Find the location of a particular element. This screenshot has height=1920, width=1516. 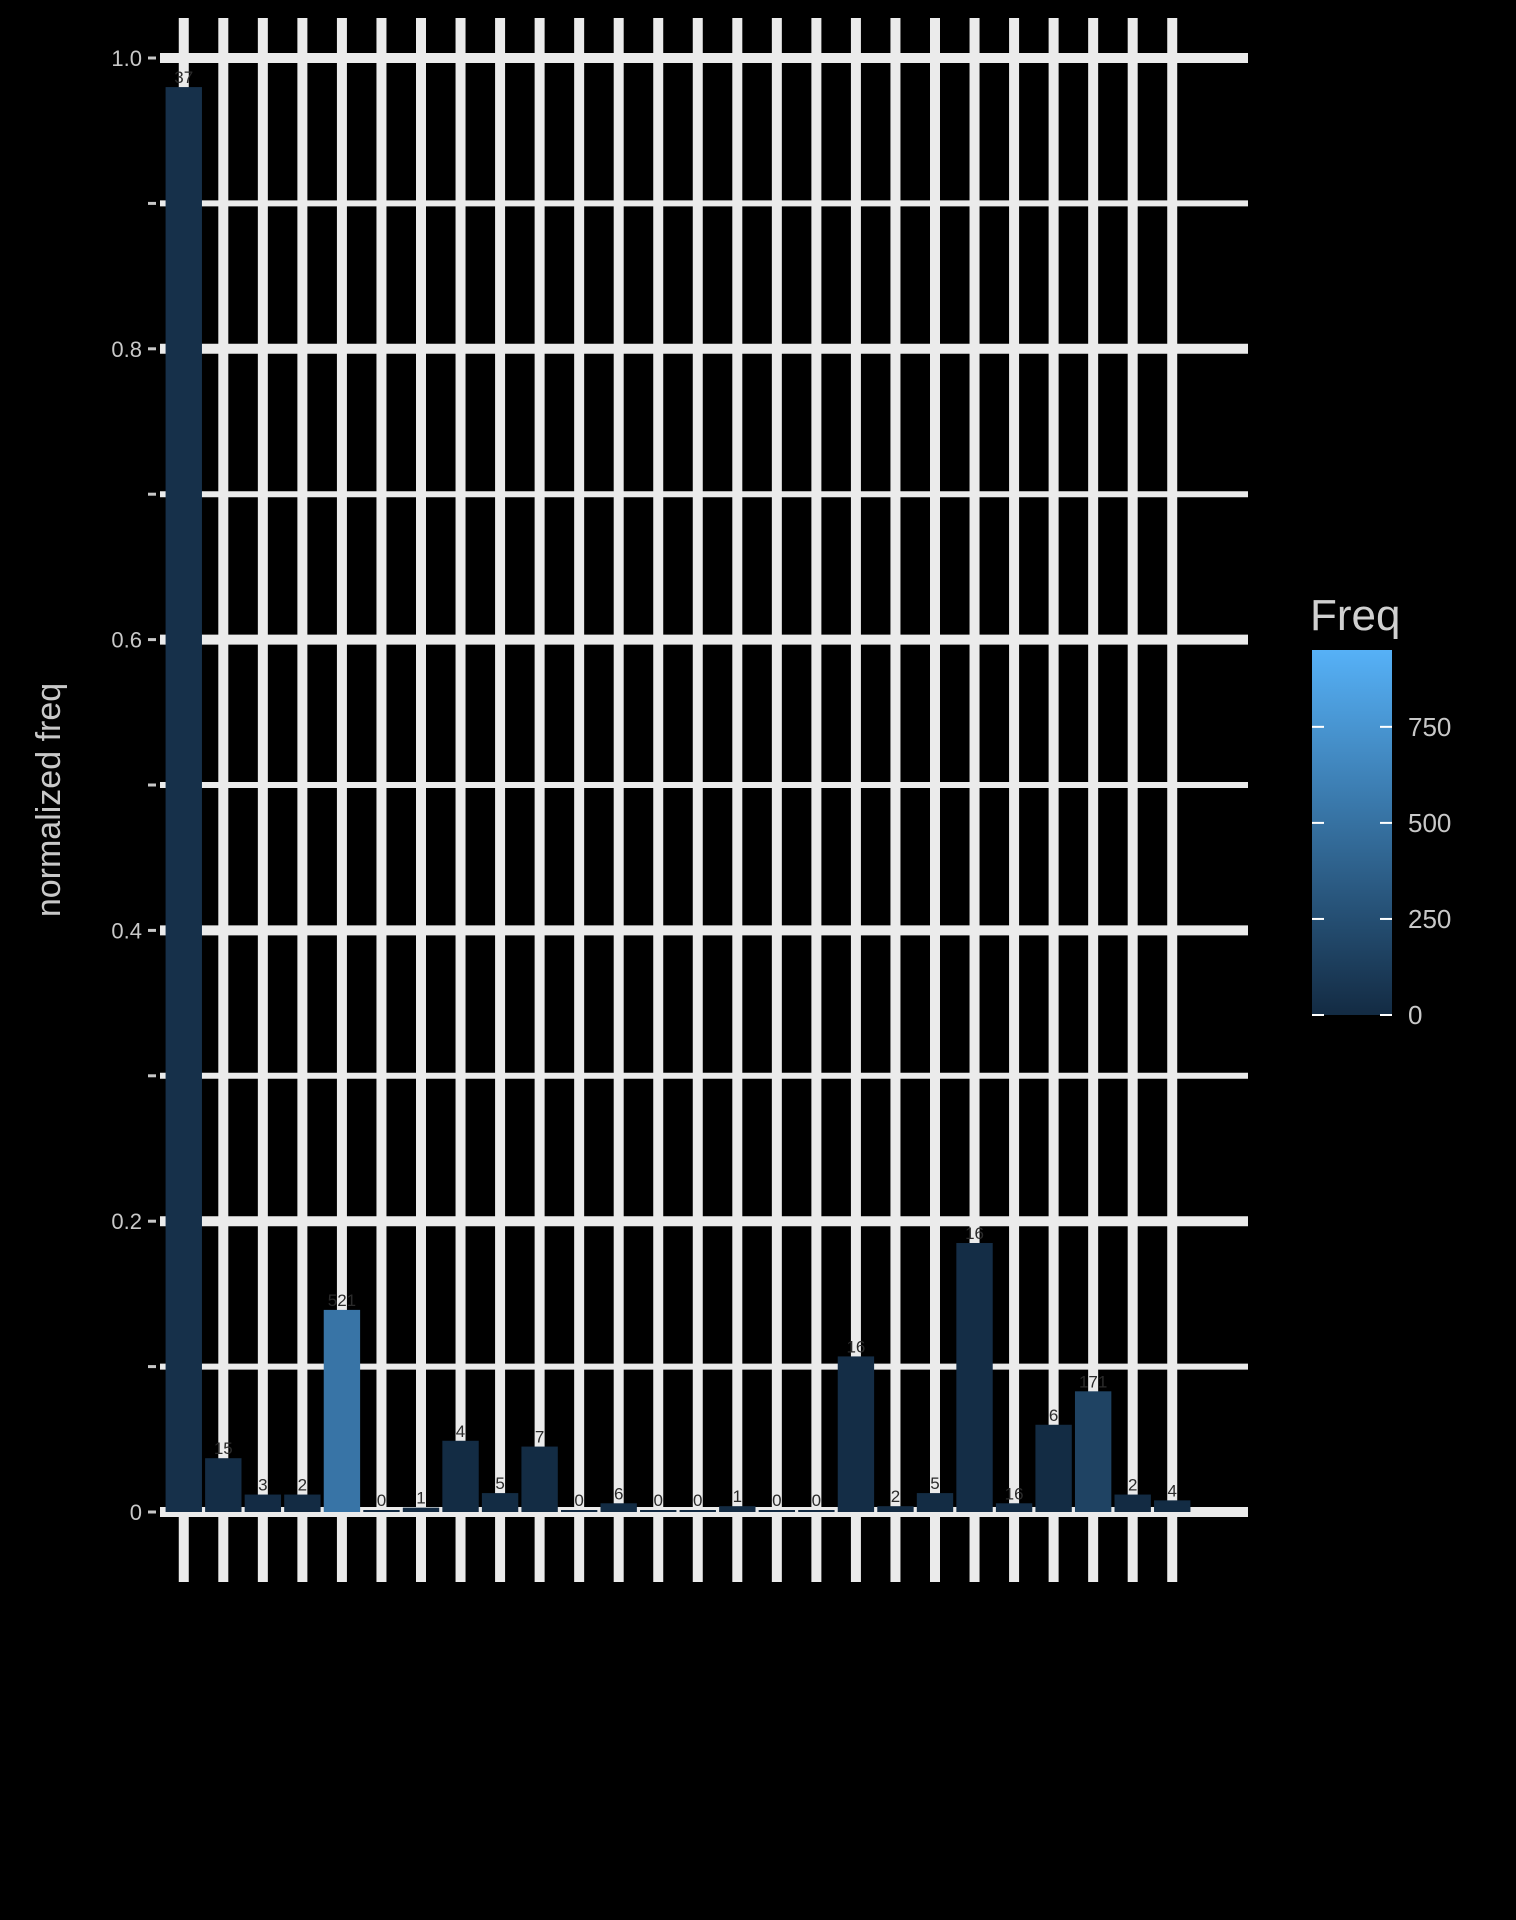

bar-value-label: 37 is located at coordinates (183, 77).